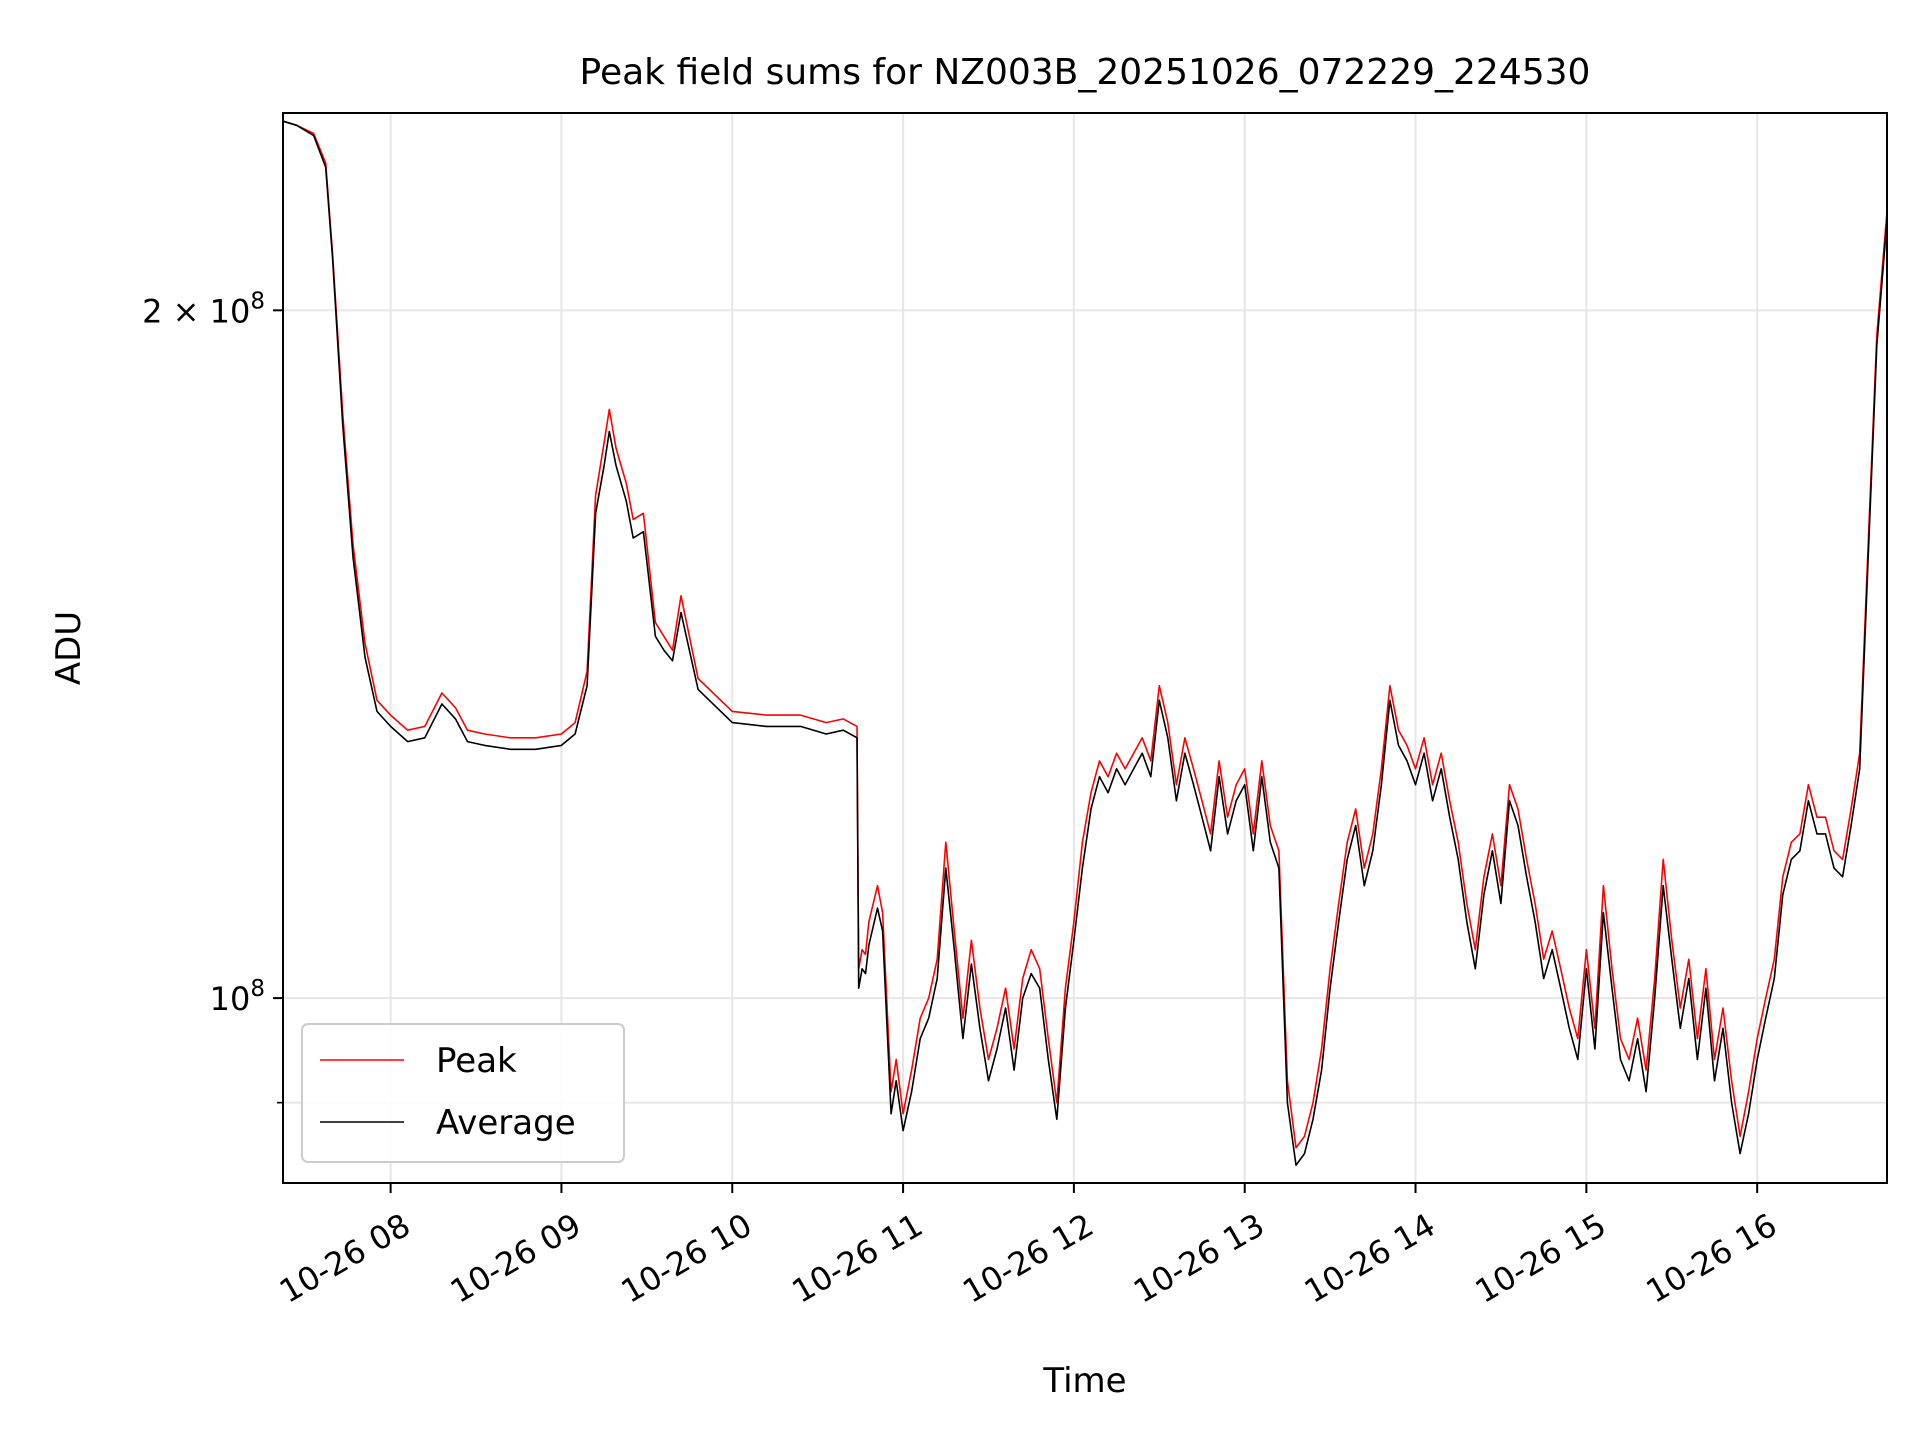 The height and width of the screenshot is (1440, 1920). What do you see at coordinates (237, 997) in the screenshot?
I see `y-tick-label: 108` at bounding box center [237, 997].